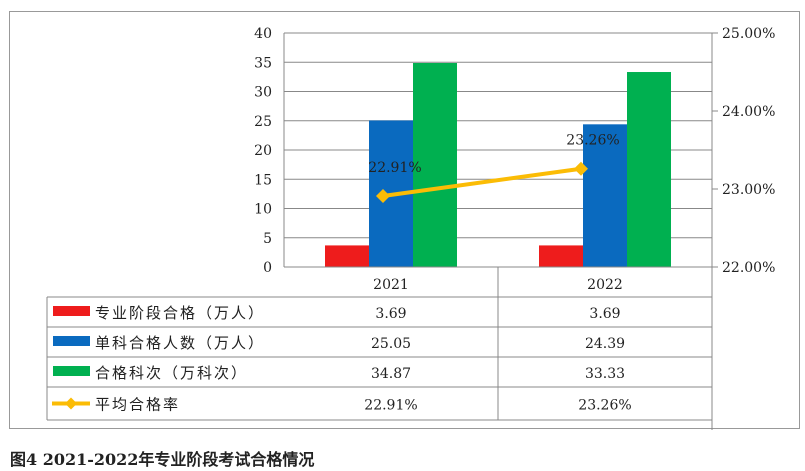  Describe the element at coordinates (748, 268) in the screenshot. I see `y-right-tick-label: 22.00%` at that location.